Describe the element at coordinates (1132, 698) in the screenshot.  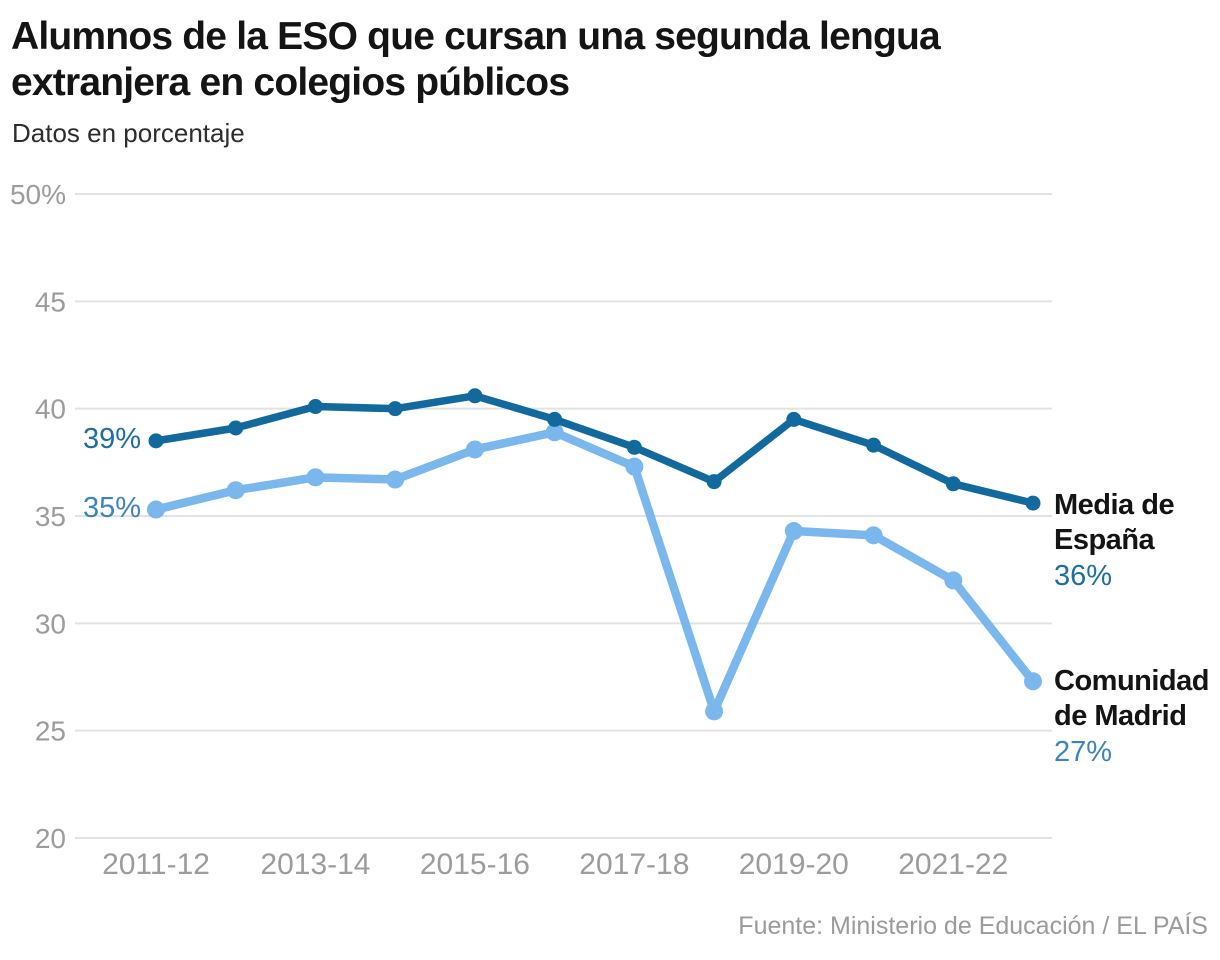
I see `legend-comunidad-madrid-name: Comunidad de Madrid` at that location.